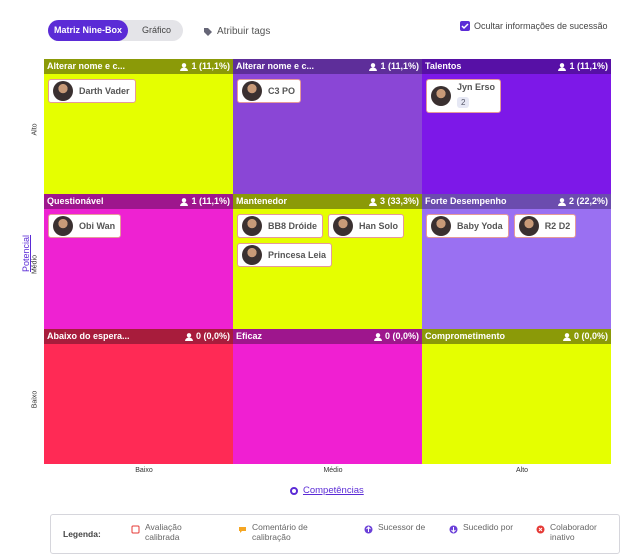  What do you see at coordinates (522, 470) in the screenshot?
I see `x-level: Alto` at bounding box center [522, 470].